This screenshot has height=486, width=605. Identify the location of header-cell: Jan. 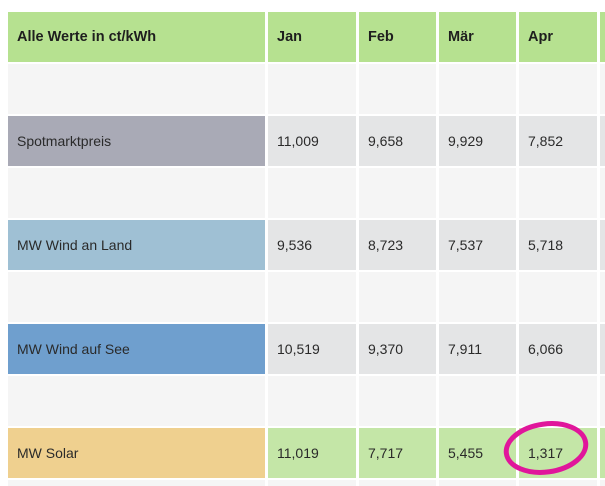
(312, 37).